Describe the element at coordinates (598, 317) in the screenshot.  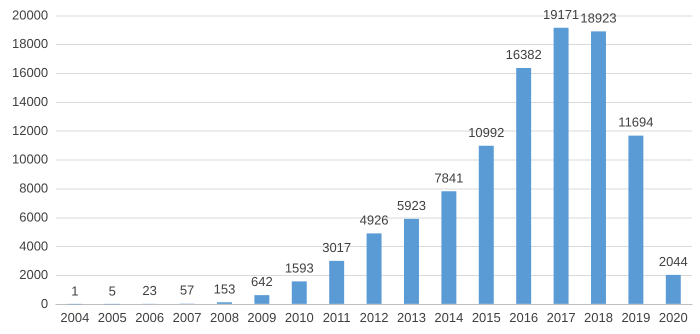
I see `x-tick-label: 2018` at that location.